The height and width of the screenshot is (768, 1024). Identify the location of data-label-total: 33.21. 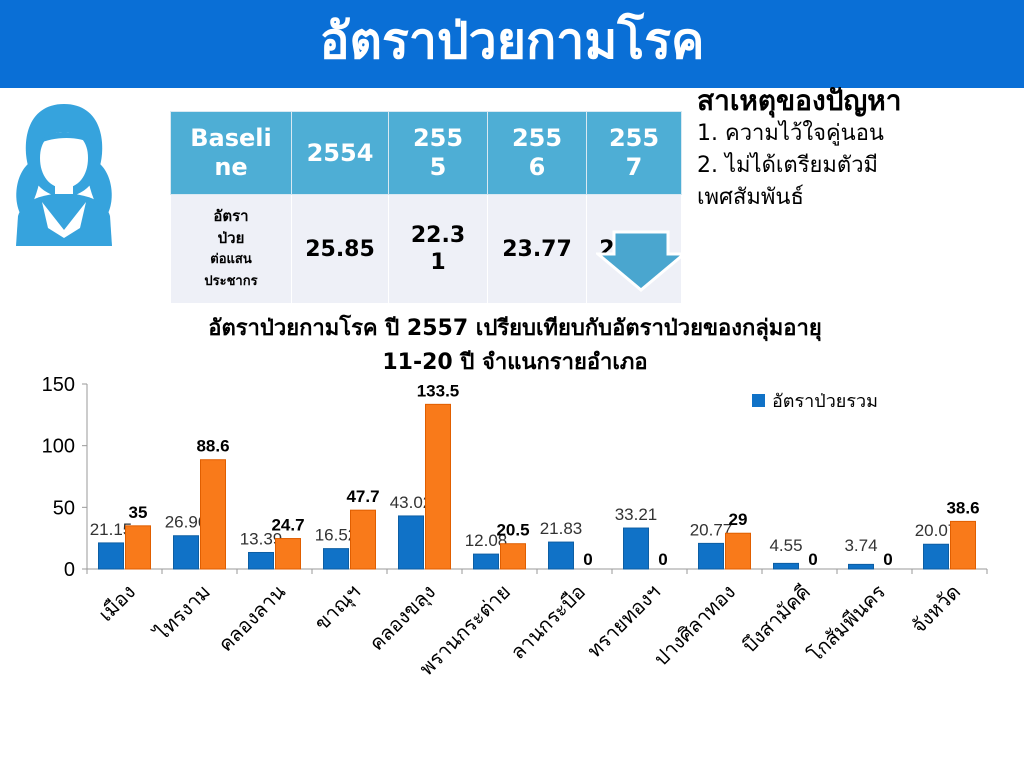
(636, 514).